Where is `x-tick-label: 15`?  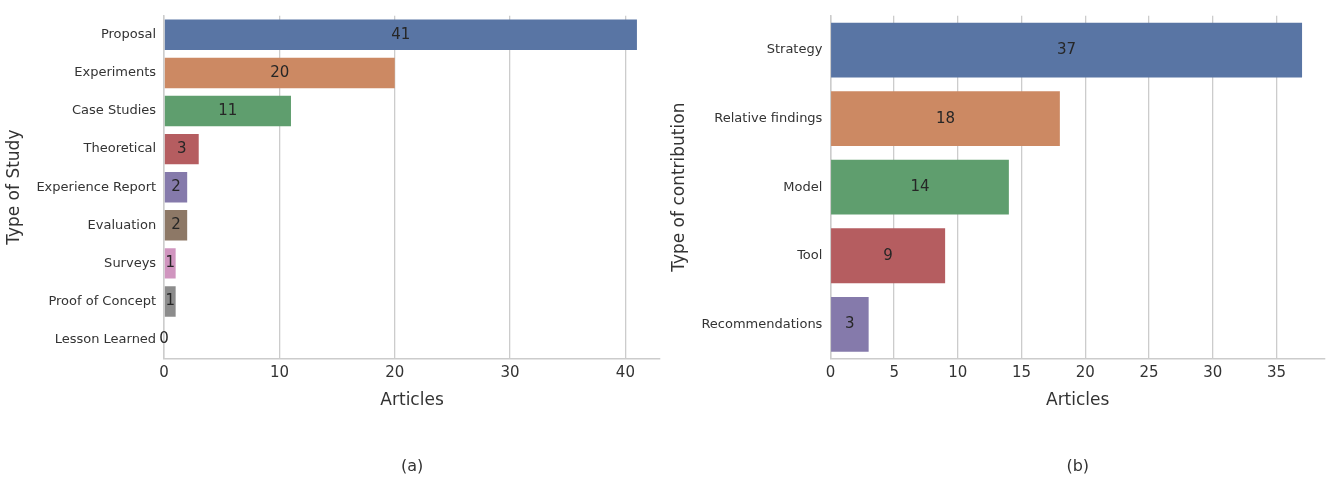
x-tick-label: 15 is located at coordinates (1022, 372).